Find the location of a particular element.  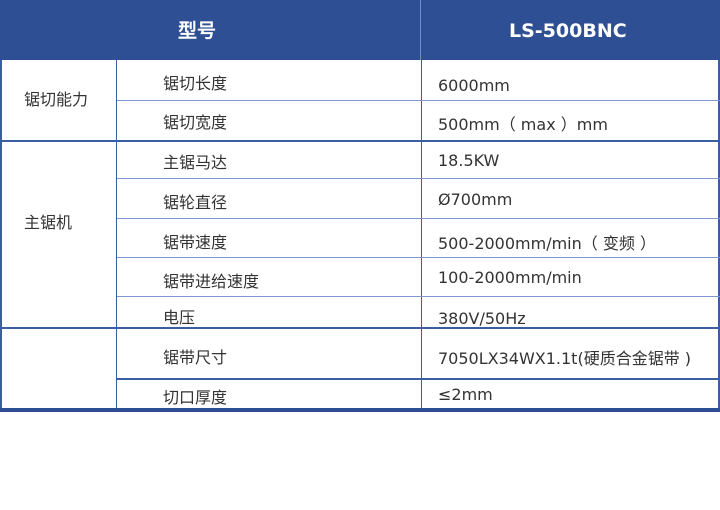

row-name: 锯带进给速度 is located at coordinates (211, 281).